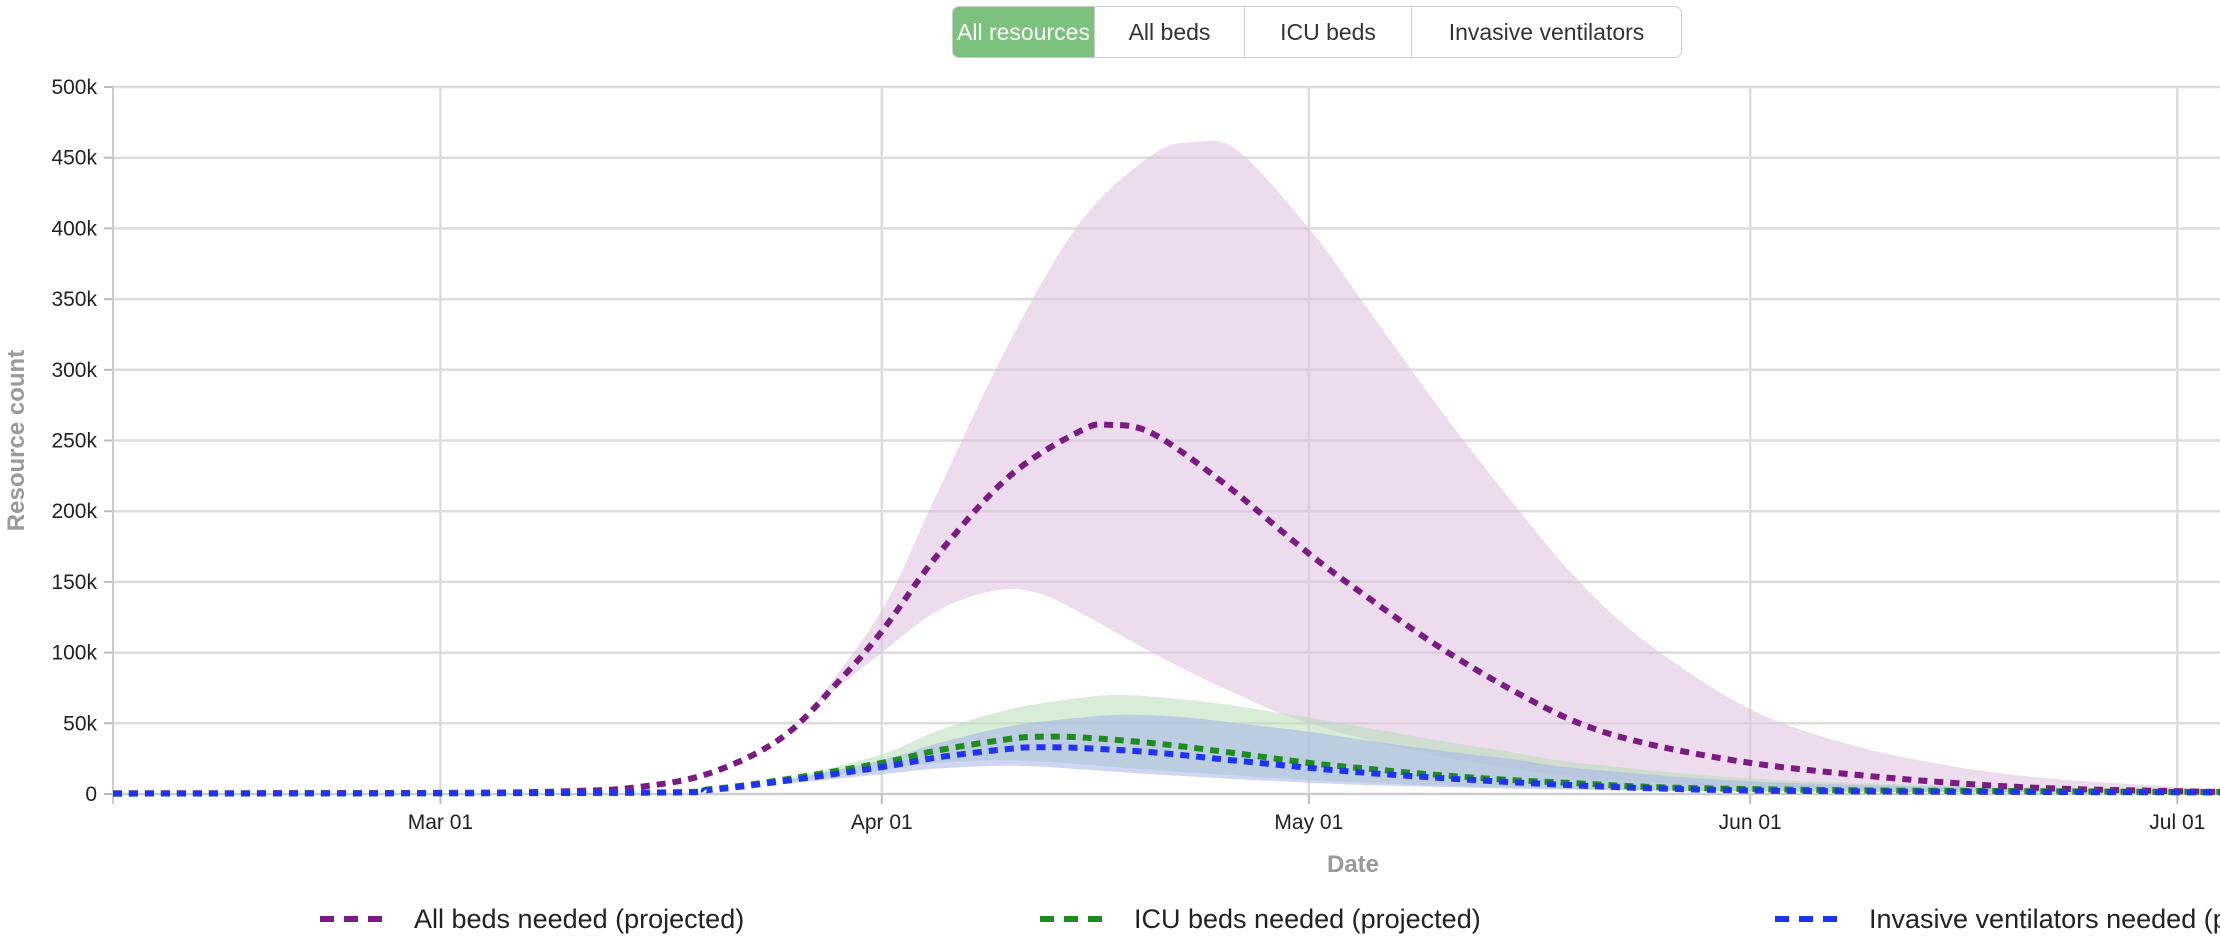 The width and height of the screenshot is (2220, 942). Describe the element at coordinates (74, 441) in the screenshot. I see `y-tick-label: 250k` at that location.